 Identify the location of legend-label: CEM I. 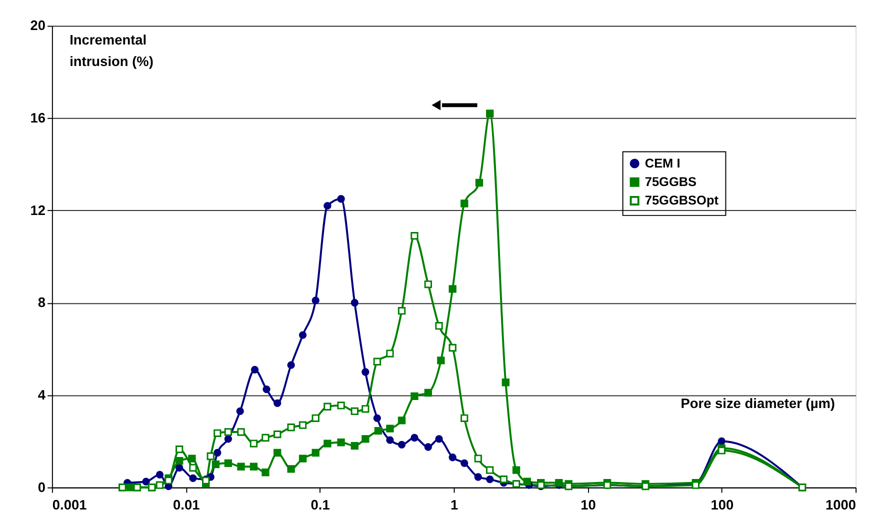
(662, 162).